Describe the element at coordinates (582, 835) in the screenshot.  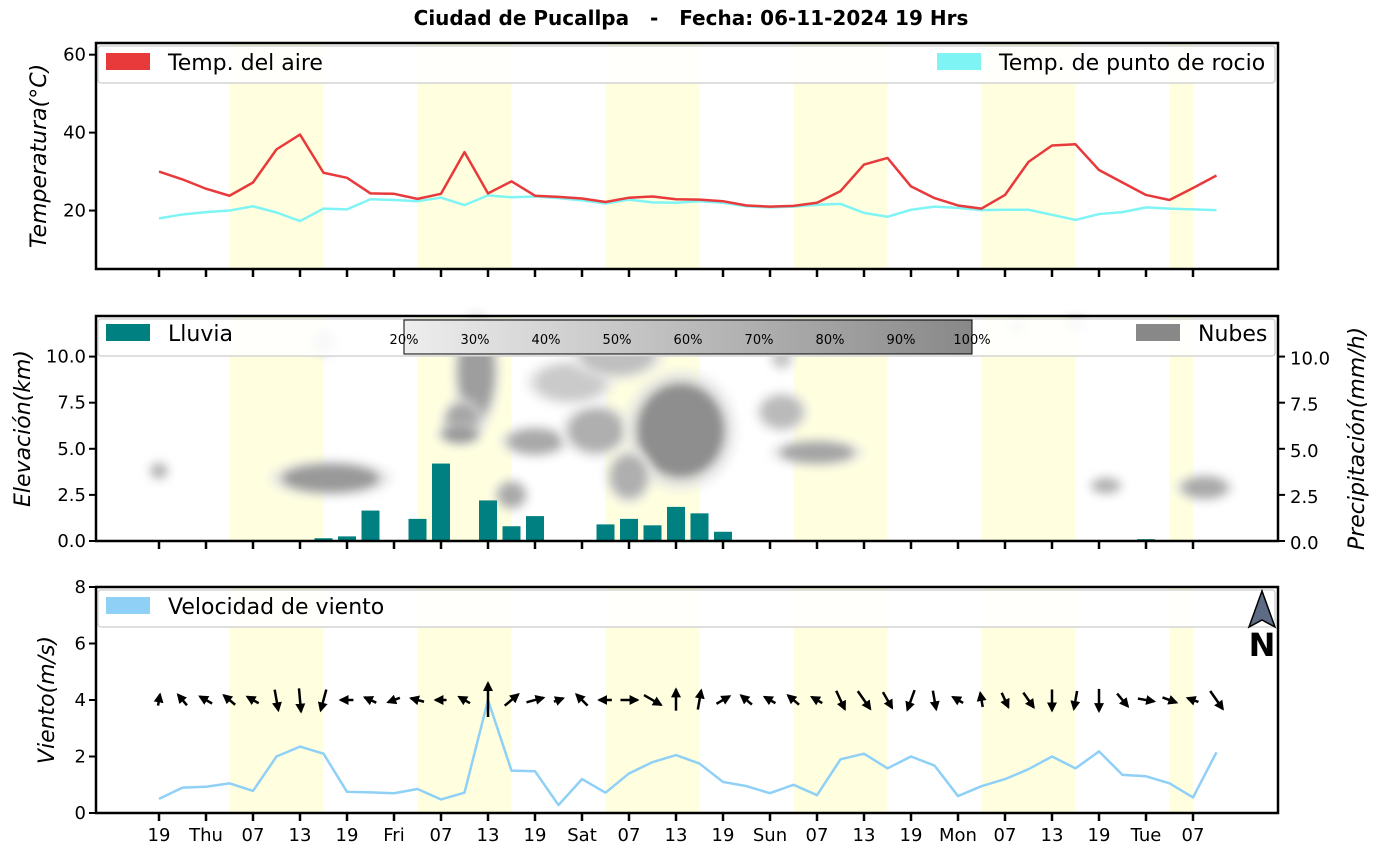
I see `x-tick-label: Sat` at that location.